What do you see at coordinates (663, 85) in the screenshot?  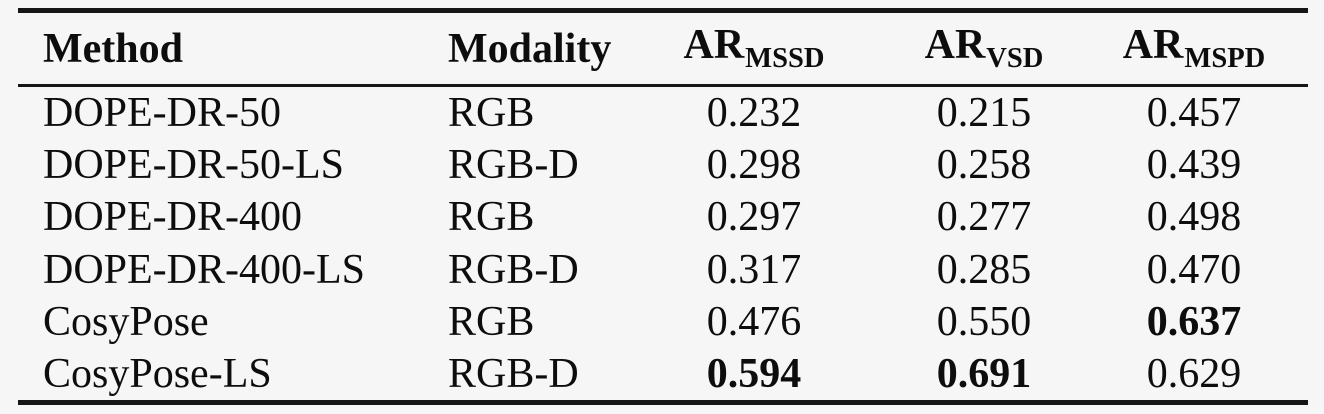 I see `table-header-rule` at bounding box center [663, 85].